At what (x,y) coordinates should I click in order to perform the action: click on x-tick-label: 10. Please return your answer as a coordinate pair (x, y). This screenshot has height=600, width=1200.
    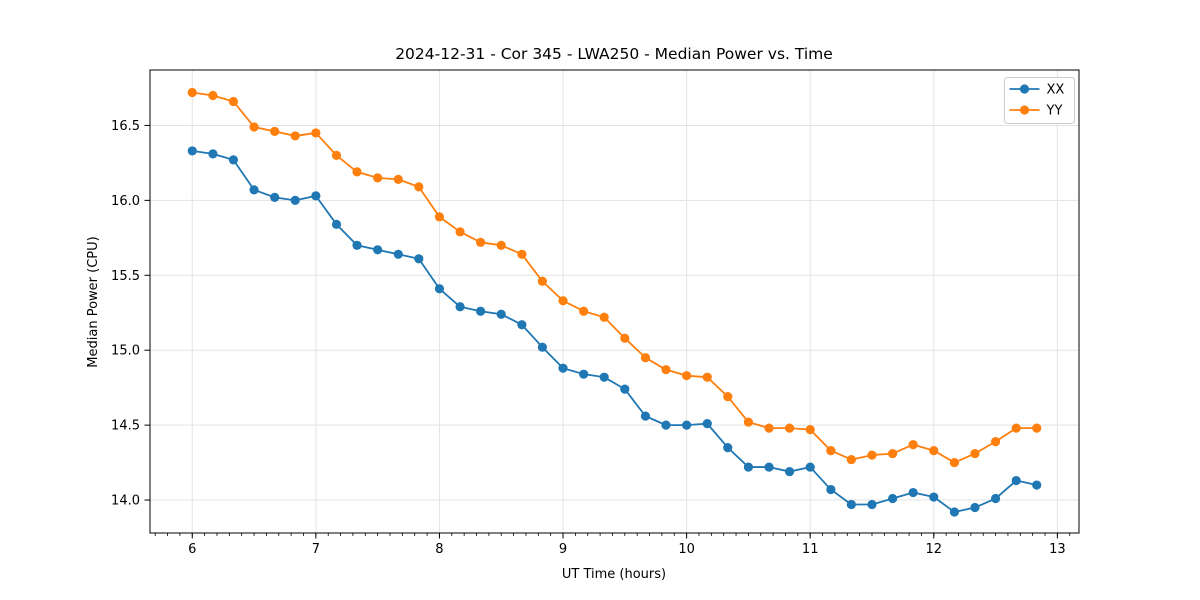
    Looking at the image, I should click on (686, 549).